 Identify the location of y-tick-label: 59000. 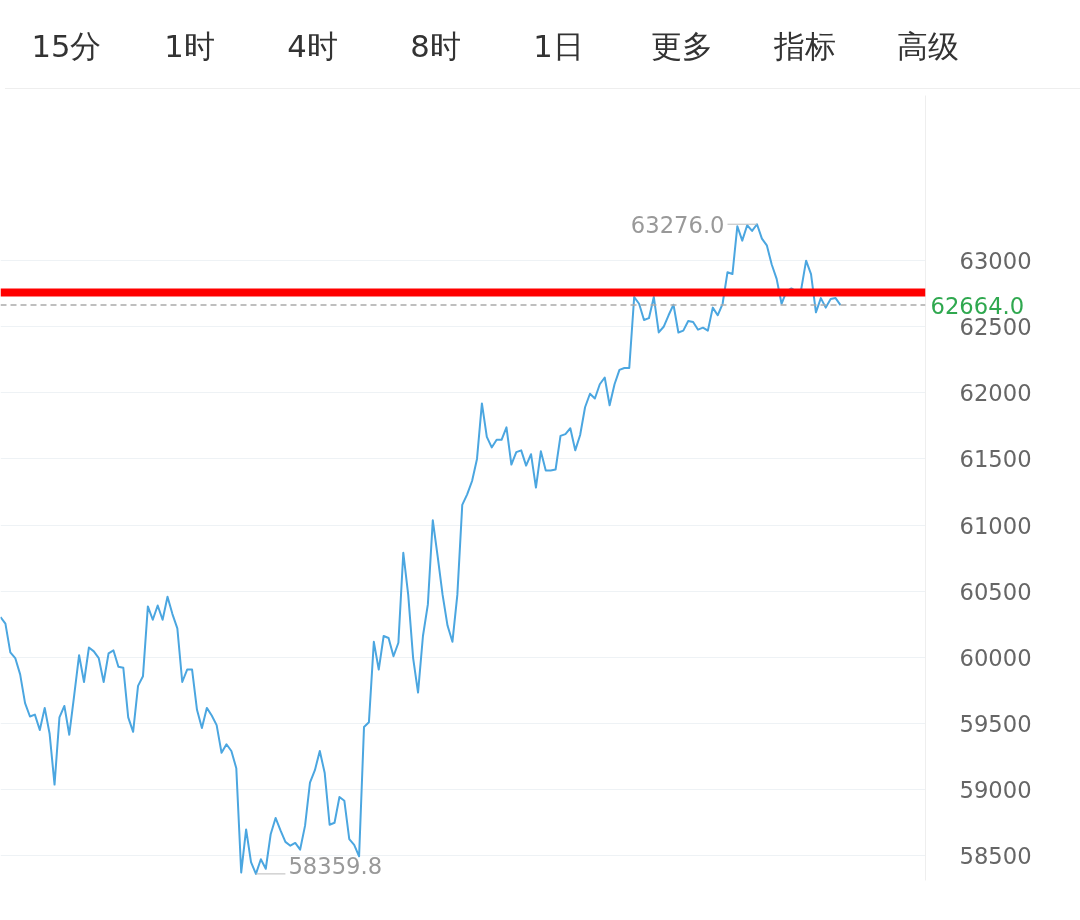
(995, 789).